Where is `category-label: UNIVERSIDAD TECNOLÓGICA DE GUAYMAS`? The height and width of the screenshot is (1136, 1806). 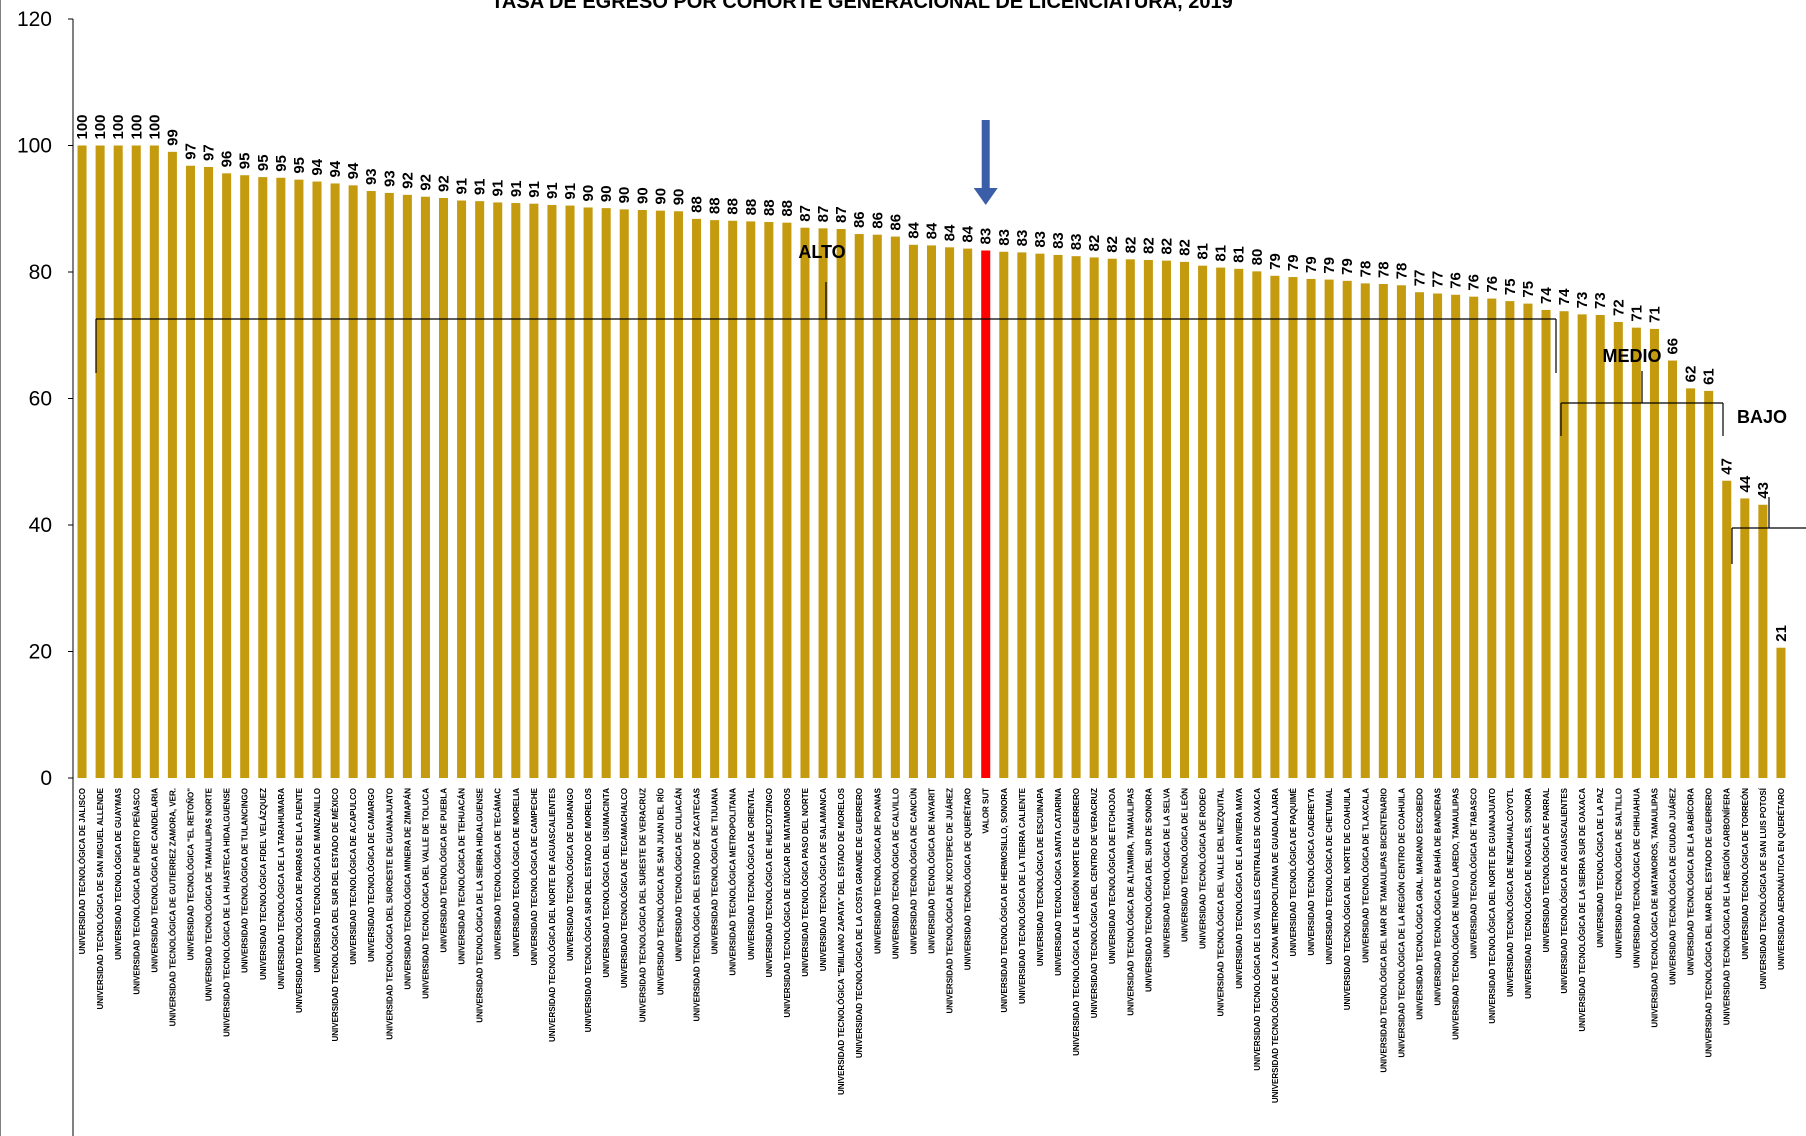 category-label: UNIVERSIDAD TECNOLÓGICA DE GUAYMAS is located at coordinates (118, 873).